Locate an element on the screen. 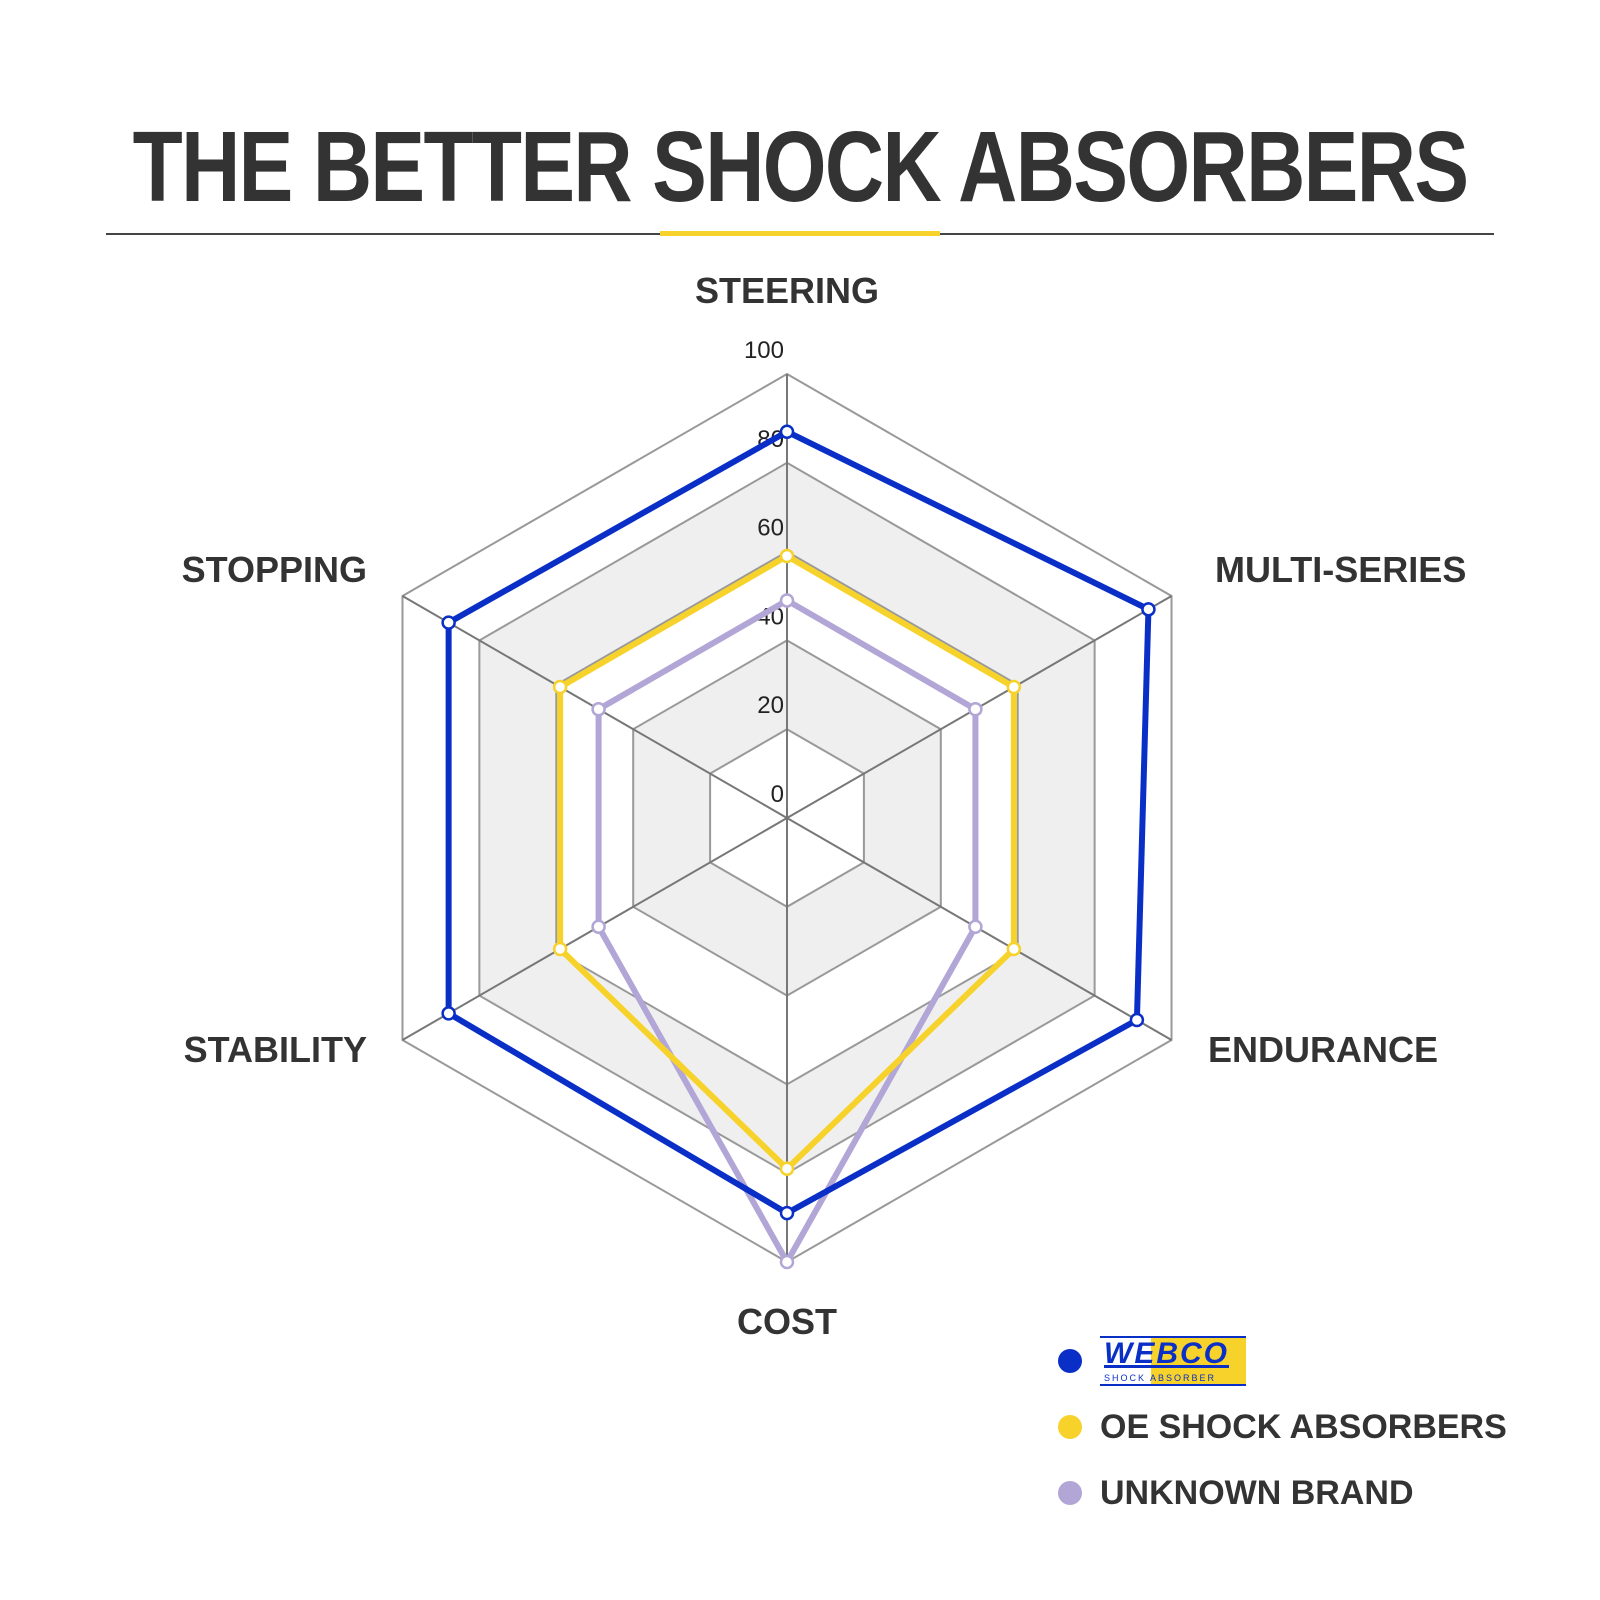 The width and height of the screenshot is (1600, 1600). title-accent-bar is located at coordinates (800, 233).